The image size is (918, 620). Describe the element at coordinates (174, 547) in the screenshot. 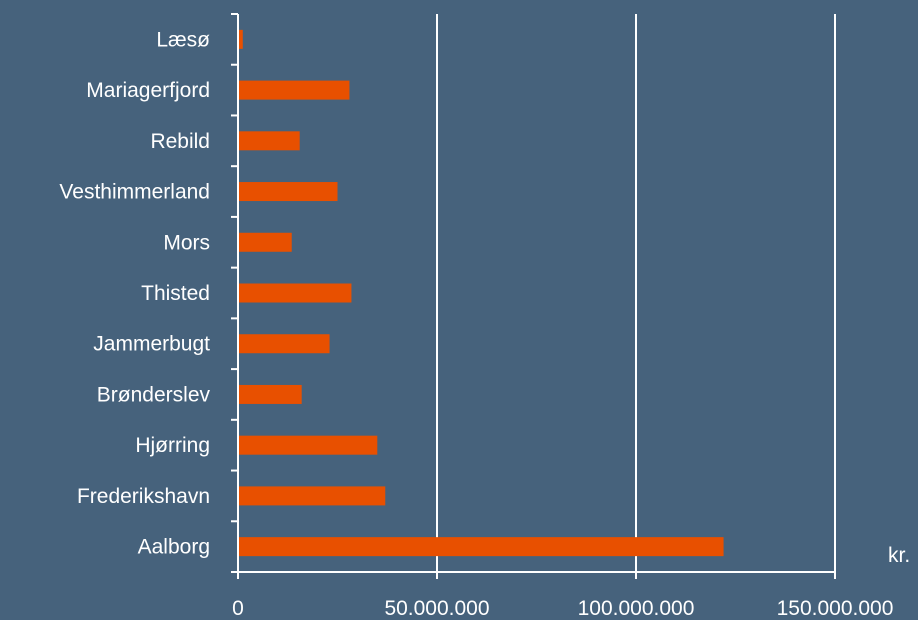

I see `category-label: Aalborg` at that location.